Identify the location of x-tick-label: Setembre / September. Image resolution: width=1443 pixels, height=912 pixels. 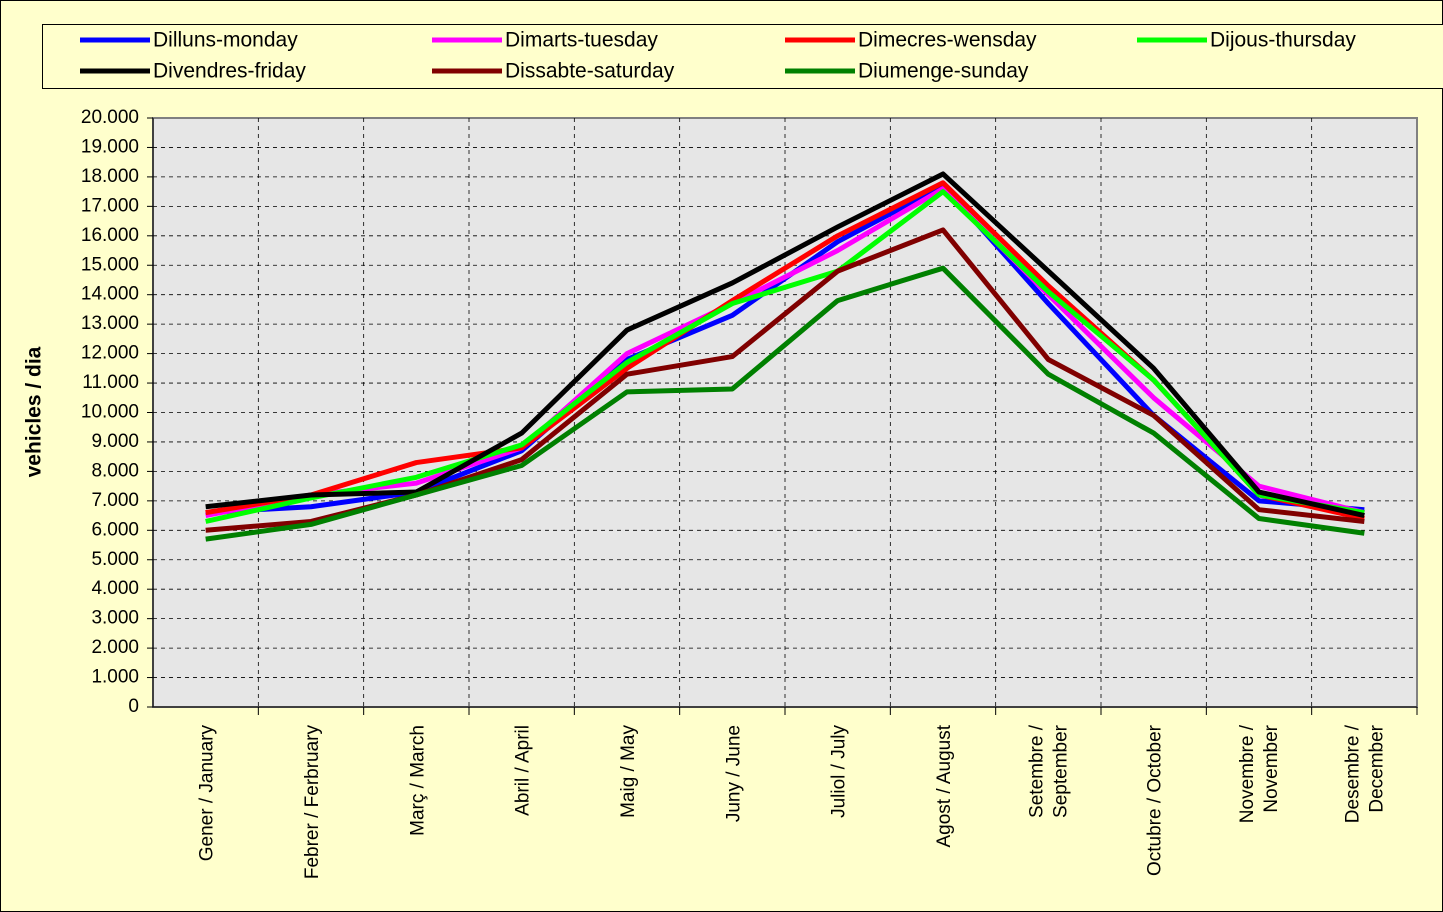
(1048, 771).